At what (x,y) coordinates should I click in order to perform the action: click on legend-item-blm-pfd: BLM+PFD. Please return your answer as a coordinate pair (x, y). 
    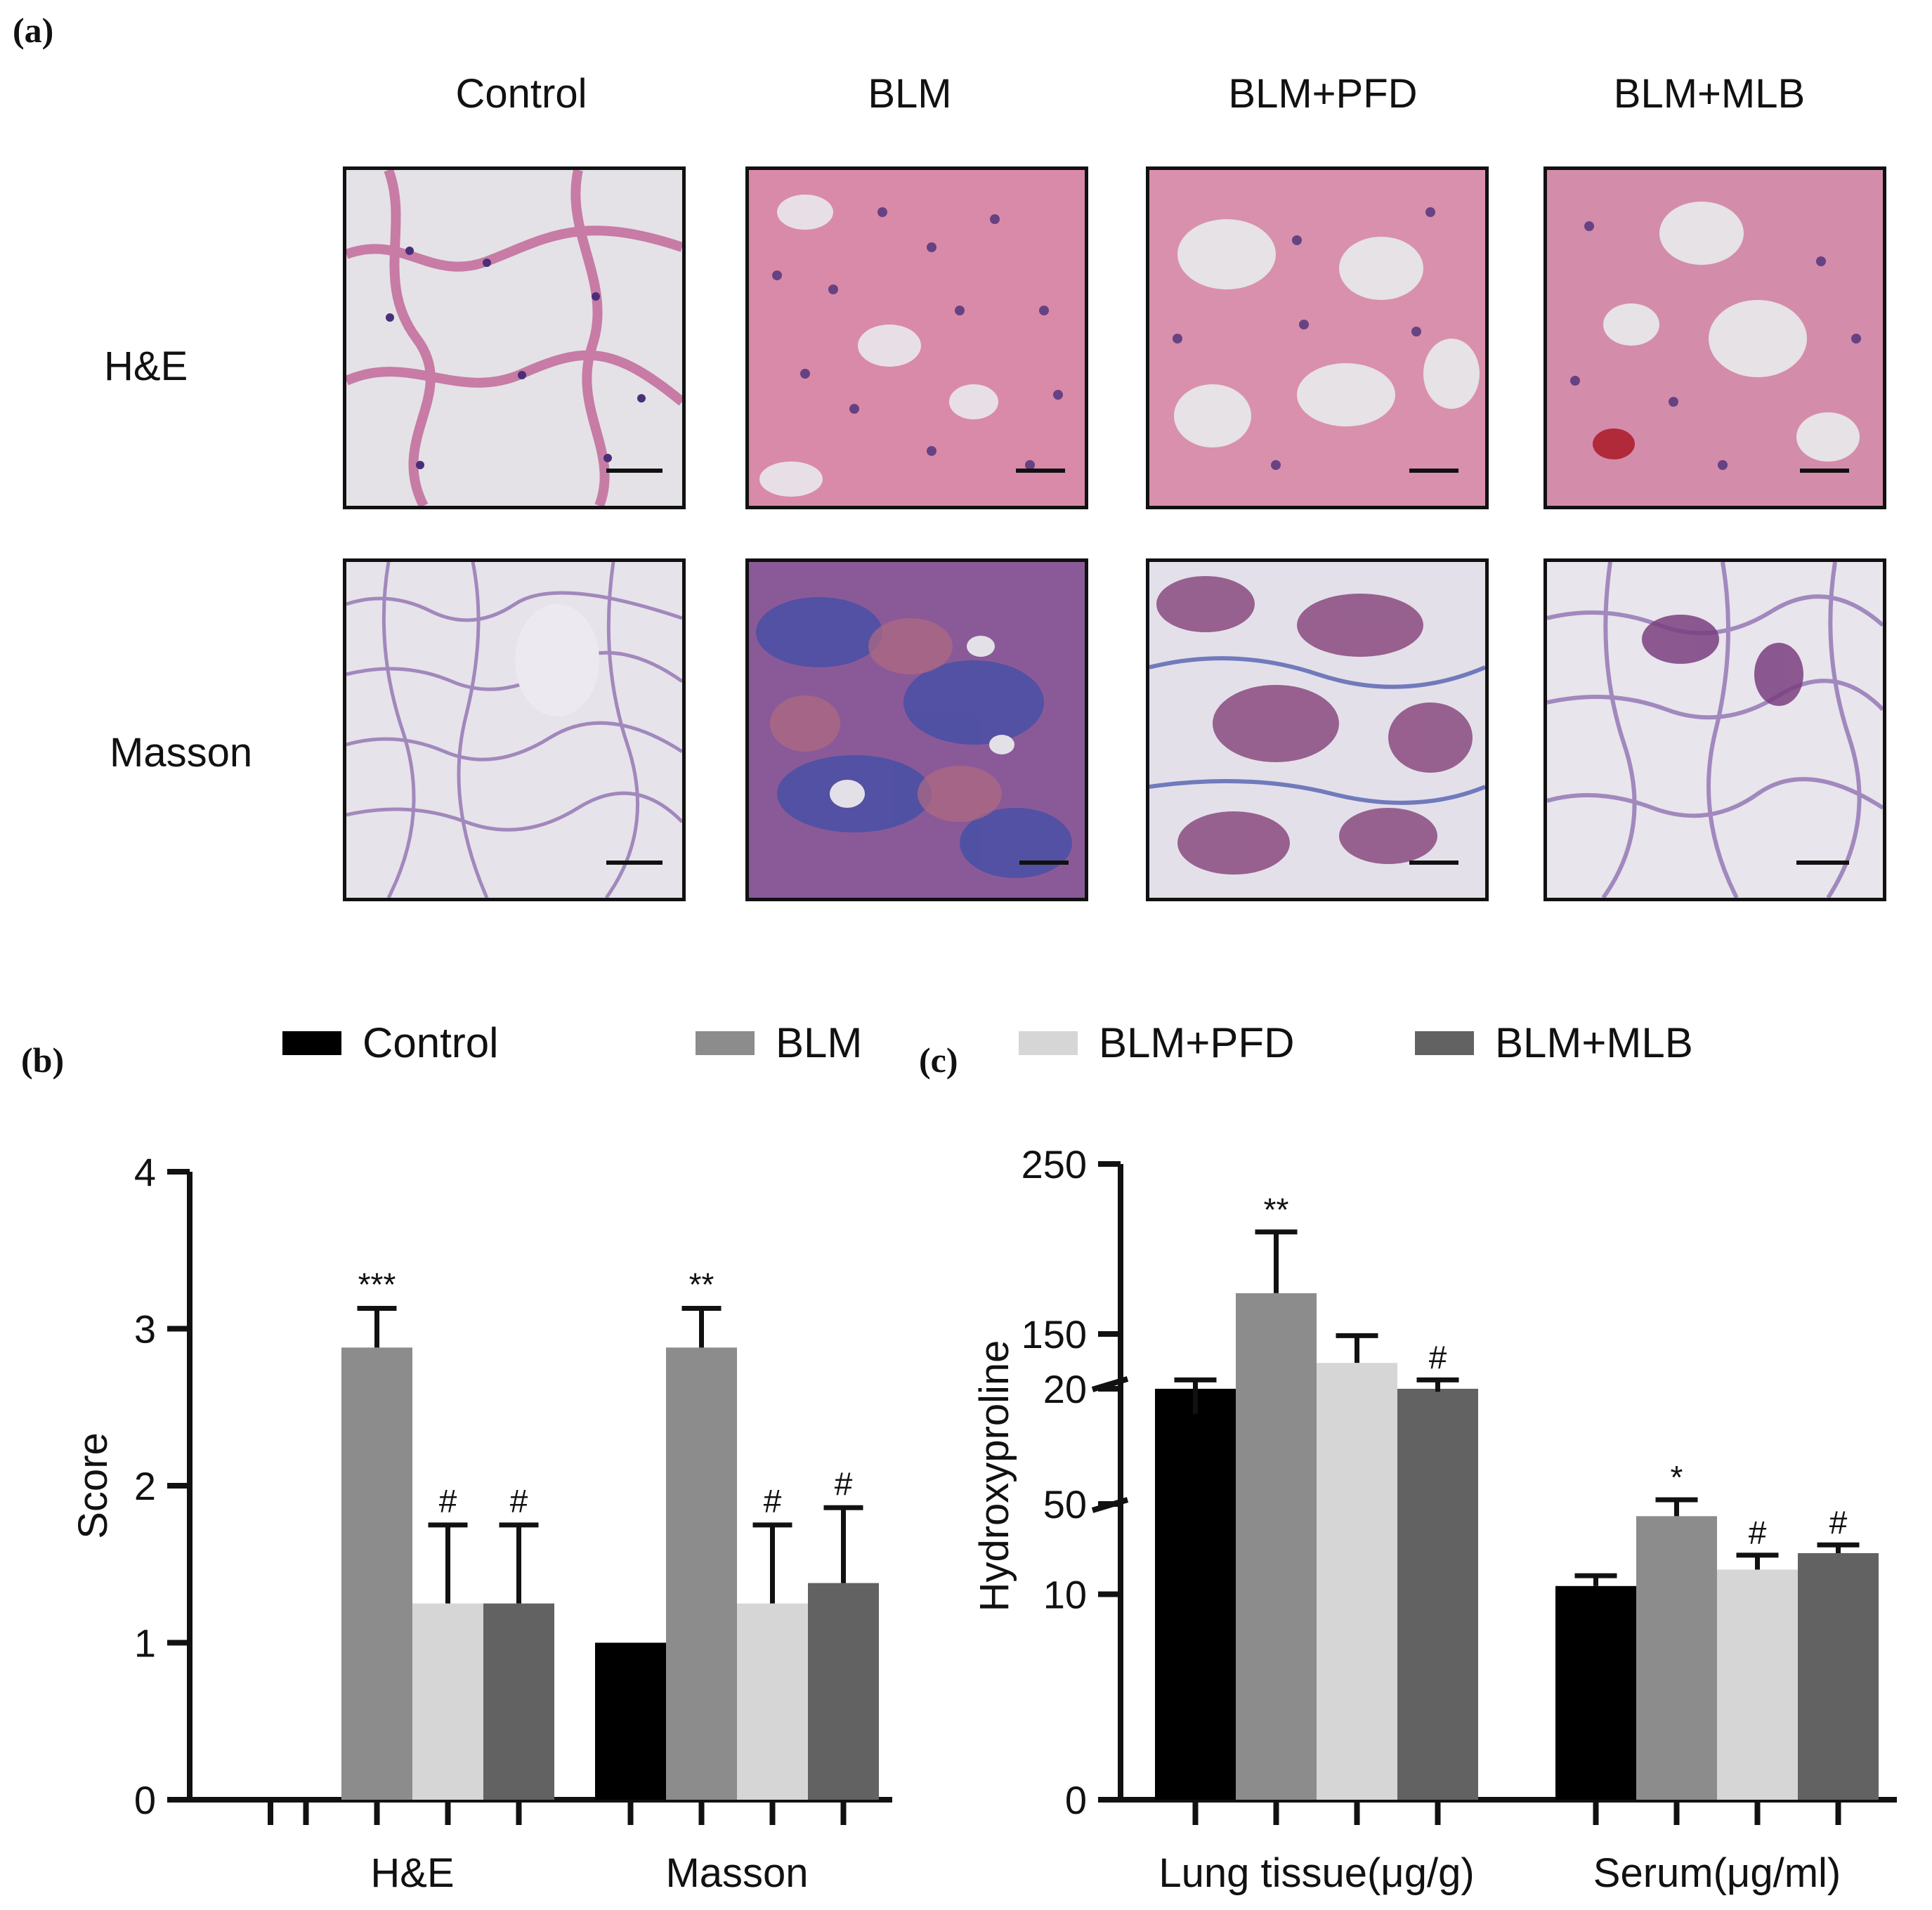
    Looking at the image, I should click on (1157, 1043).